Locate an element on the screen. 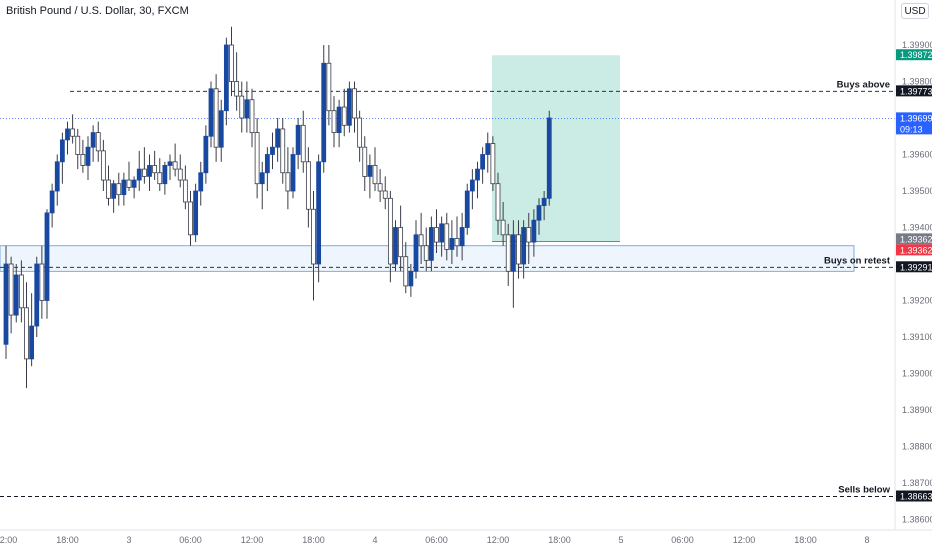 This screenshot has width=932, height=550. y-tick-label: 1.39400 is located at coordinates (917, 228).